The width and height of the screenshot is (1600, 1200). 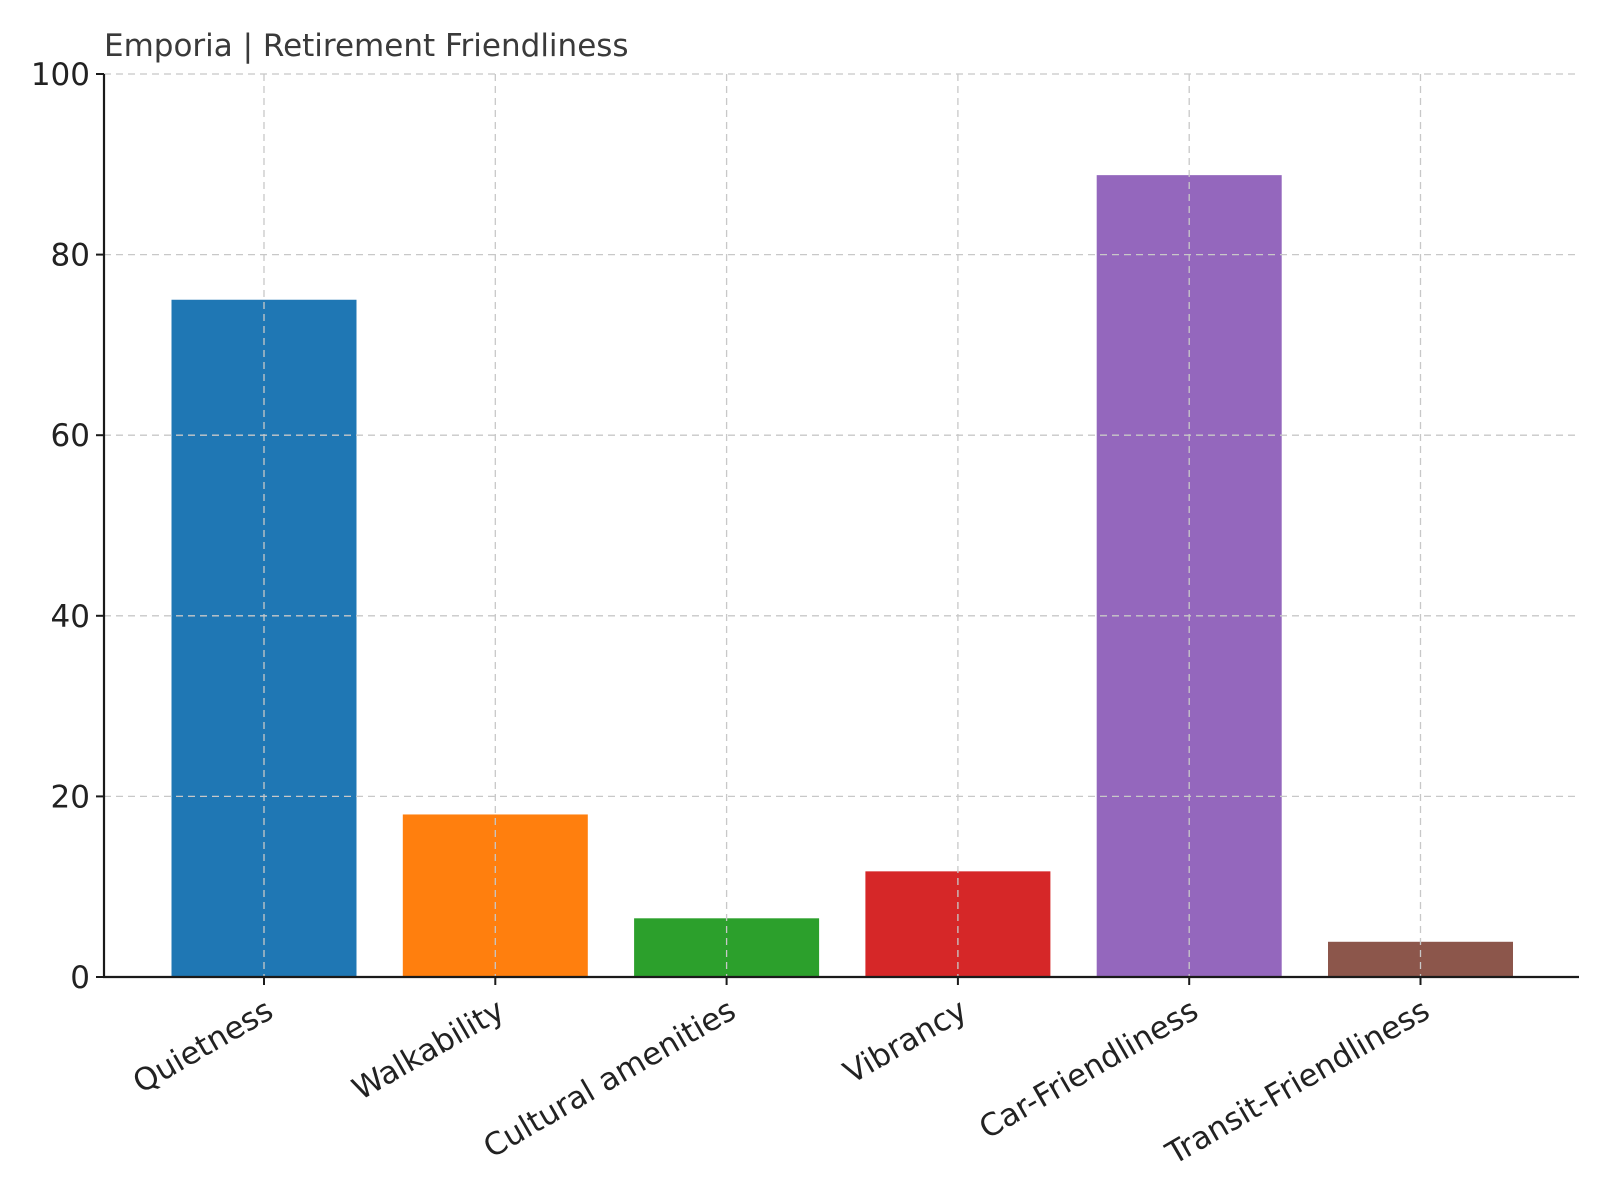 What do you see at coordinates (60, 75) in the screenshot?
I see `y-tick-label: 100` at bounding box center [60, 75].